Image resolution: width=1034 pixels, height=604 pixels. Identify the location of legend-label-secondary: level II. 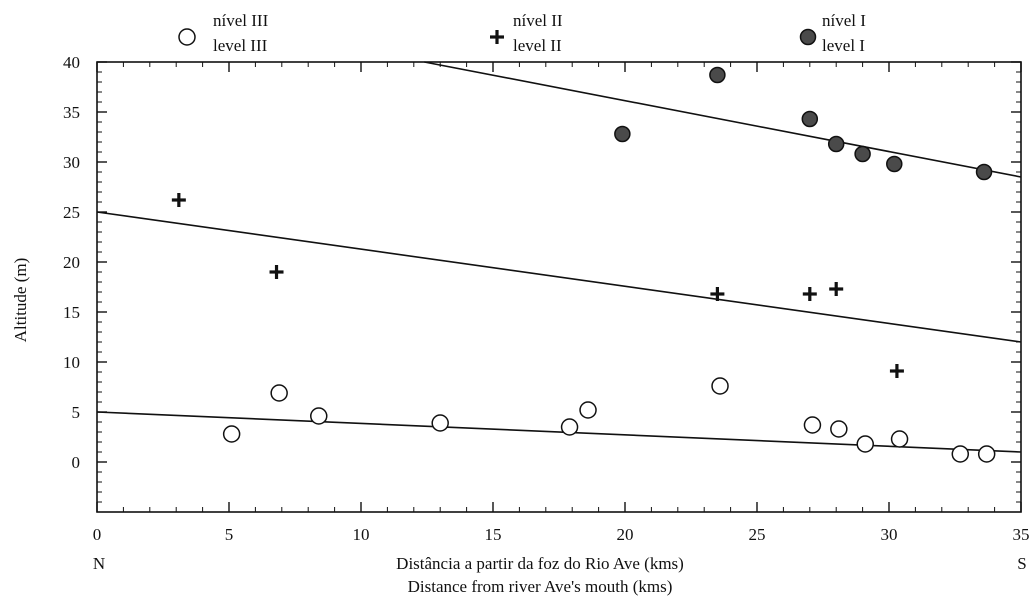
(537, 45).